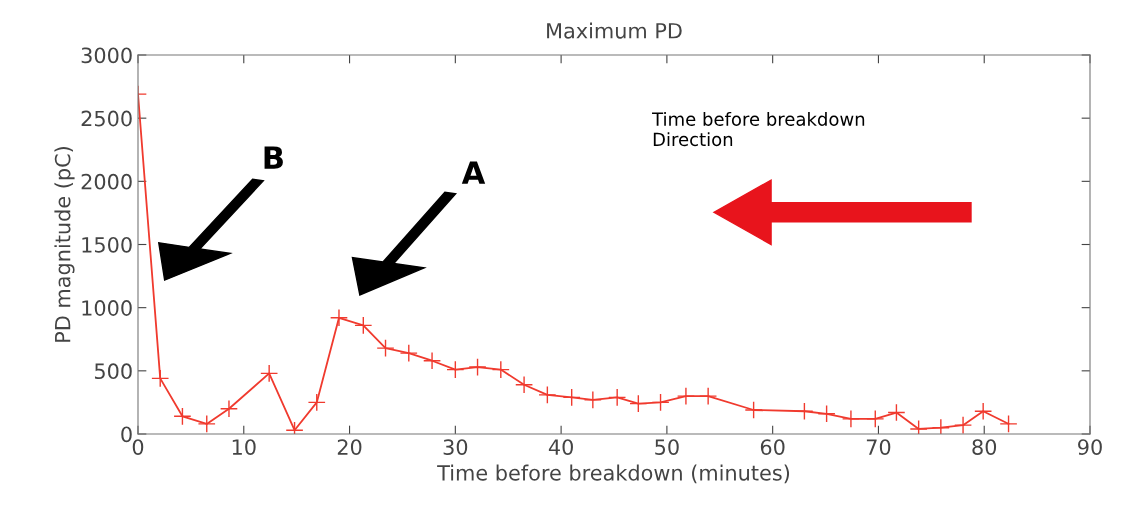  I want to click on annotation: A, so click(473, 172).